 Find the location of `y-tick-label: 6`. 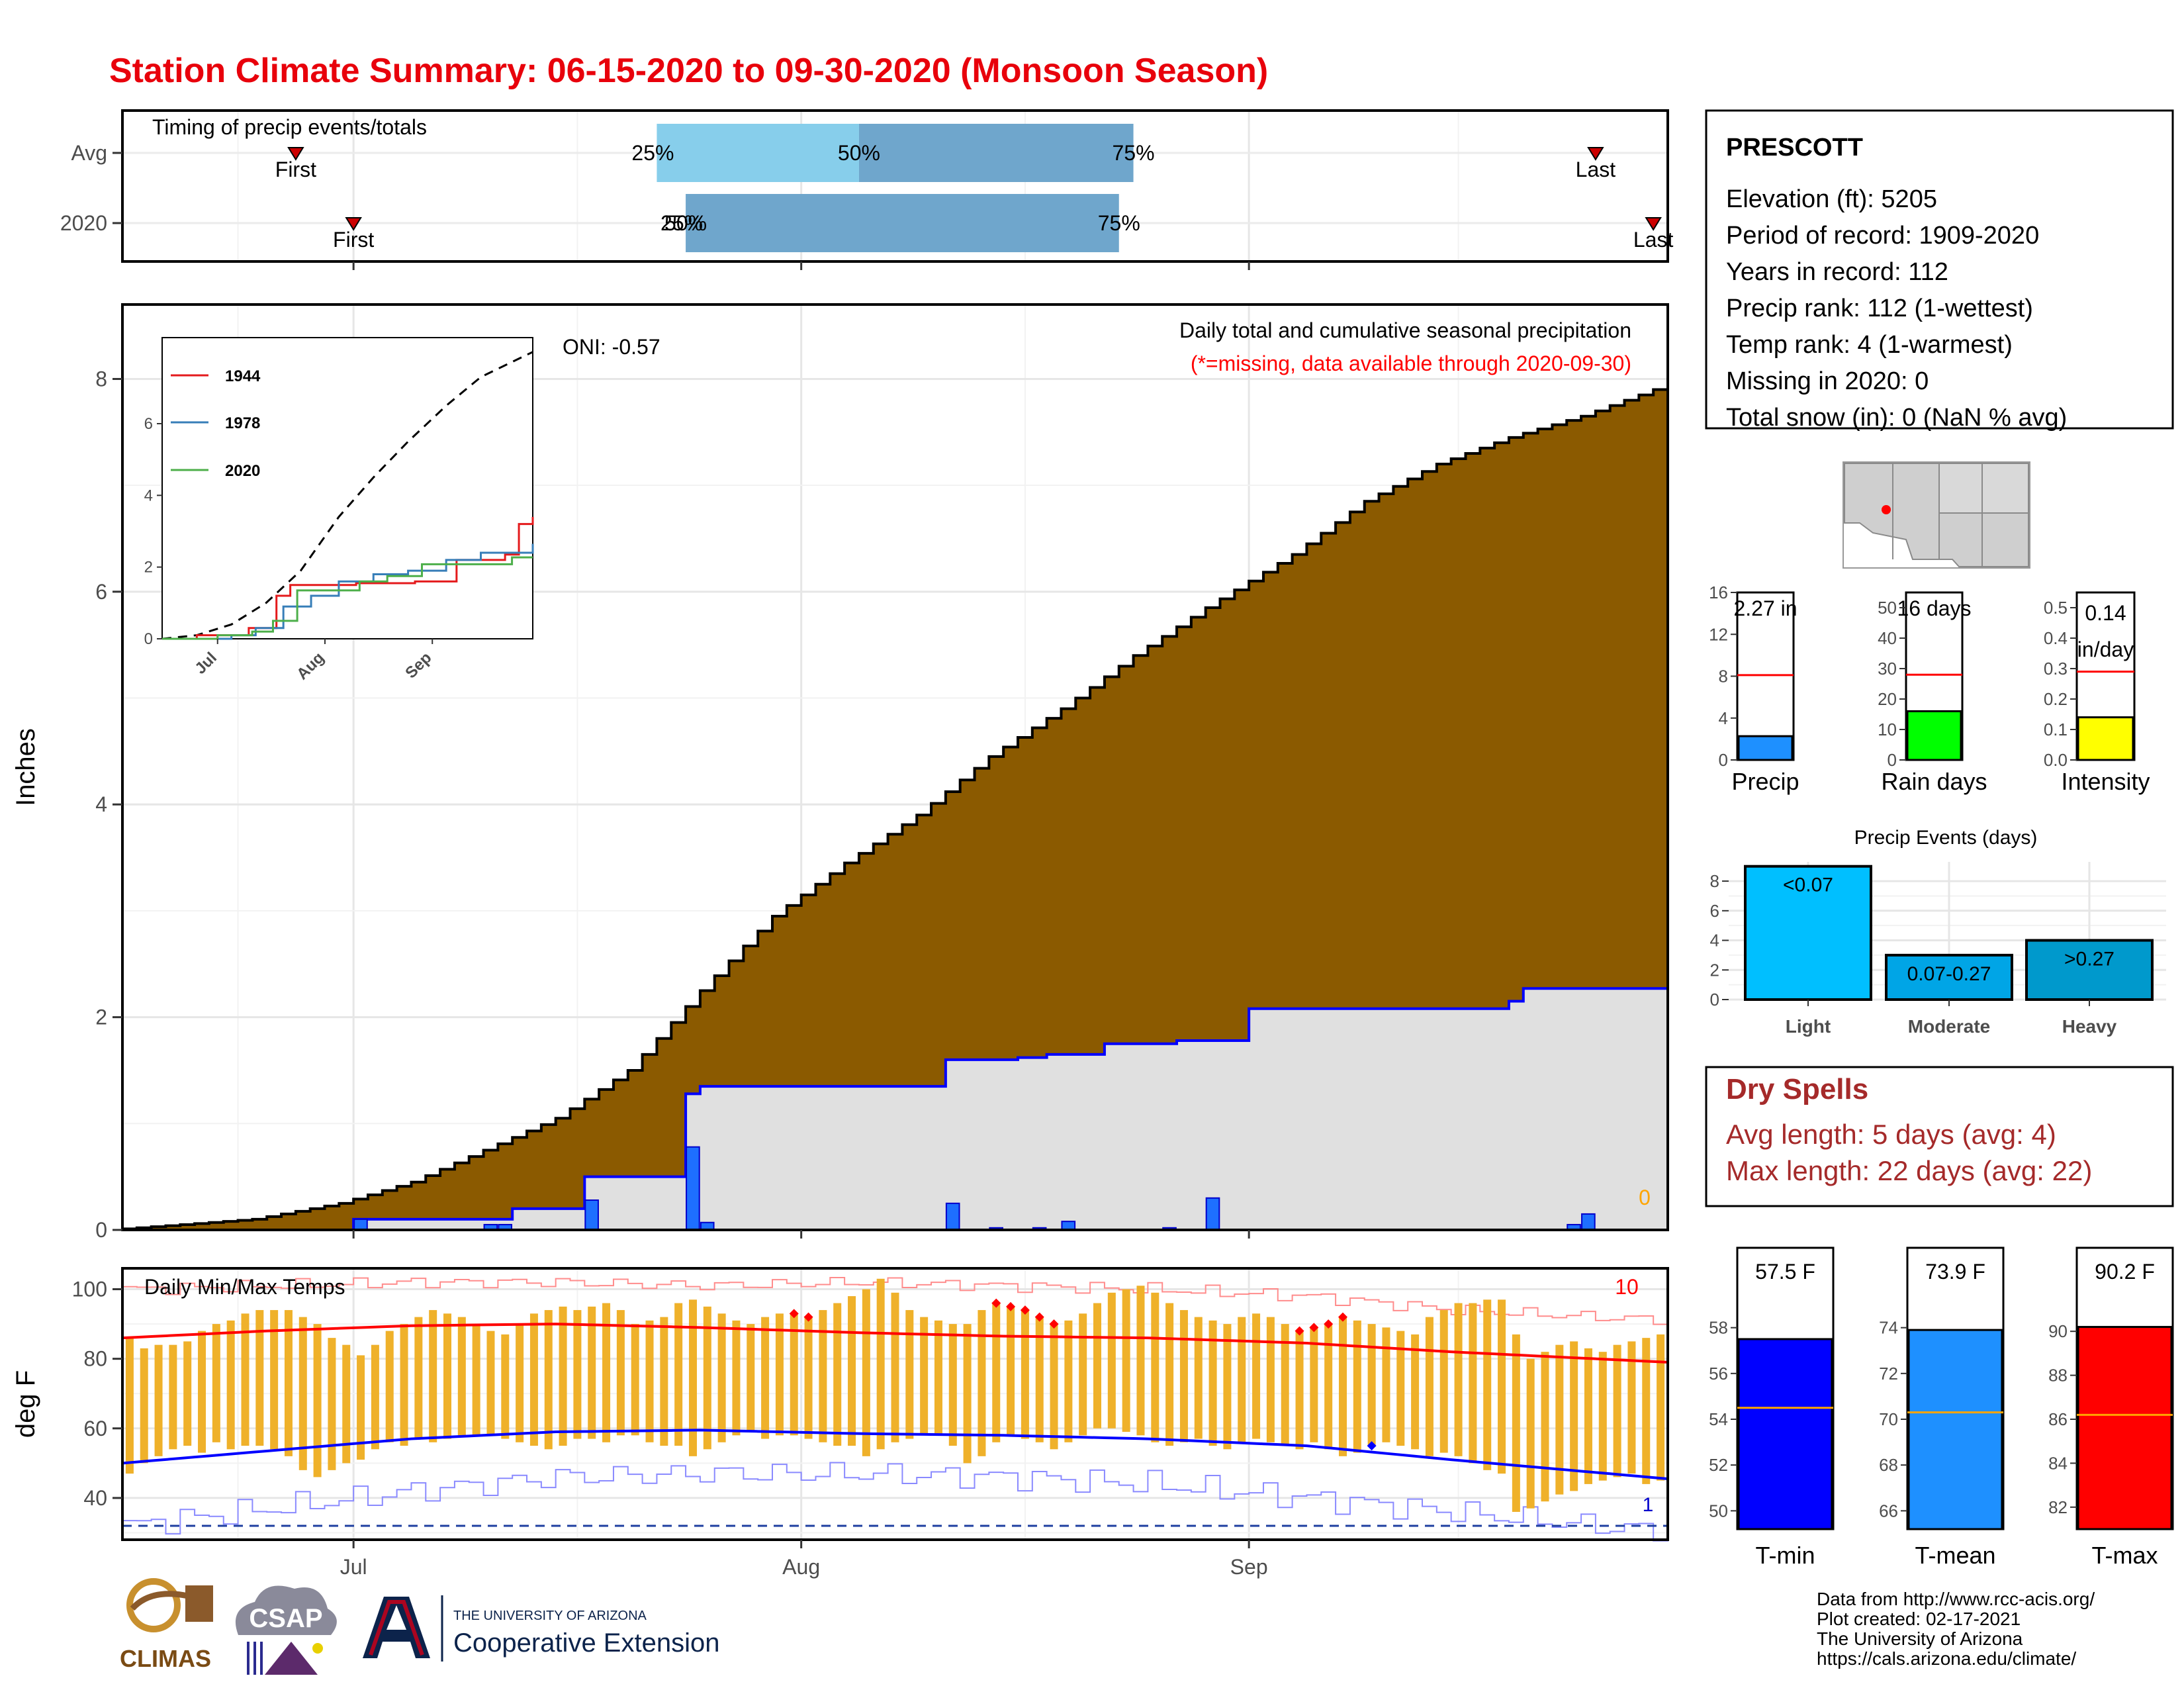

y-tick-label: 6 is located at coordinates (101, 592).